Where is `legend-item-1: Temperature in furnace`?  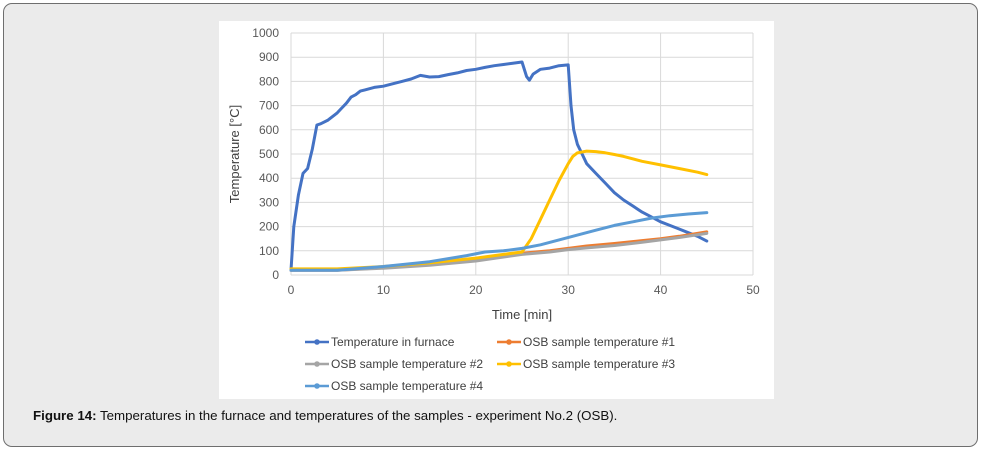
legend-item-1: Temperature in furnace is located at coordinates (380, 342).